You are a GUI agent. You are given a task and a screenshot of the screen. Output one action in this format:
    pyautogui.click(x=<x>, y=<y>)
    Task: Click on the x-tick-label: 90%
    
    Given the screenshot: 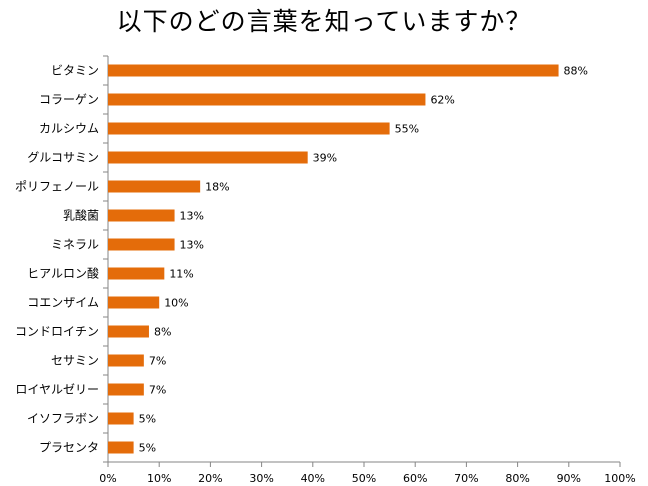 What is the action you would take?
    pyautogui.click(x=569, y=478)
    